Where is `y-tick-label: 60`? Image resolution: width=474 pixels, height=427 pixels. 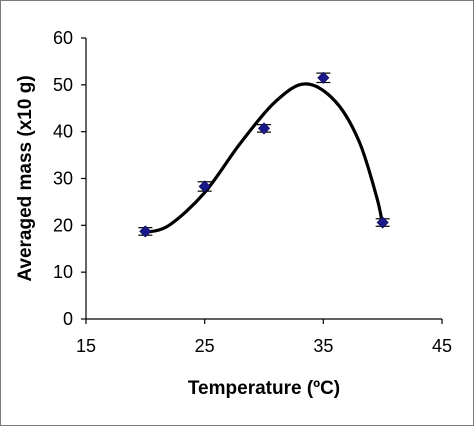 y-tick-label: 60 is located at coordinates (63, 38).